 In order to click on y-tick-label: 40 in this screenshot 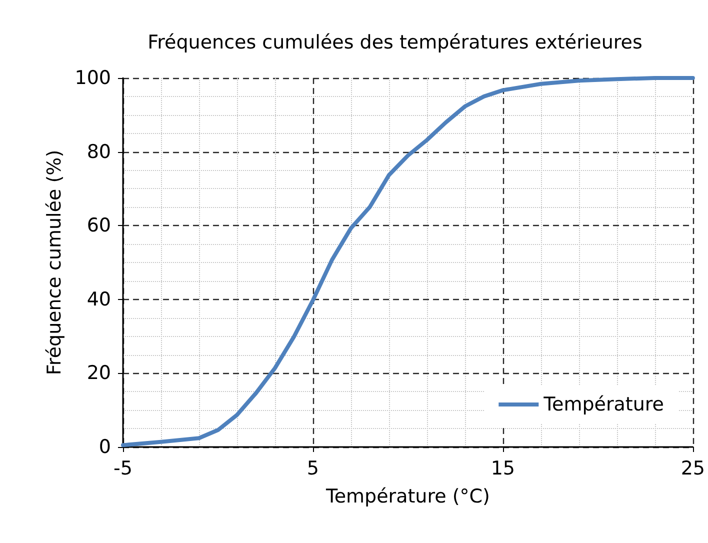, I will do `click(98, 299)`.